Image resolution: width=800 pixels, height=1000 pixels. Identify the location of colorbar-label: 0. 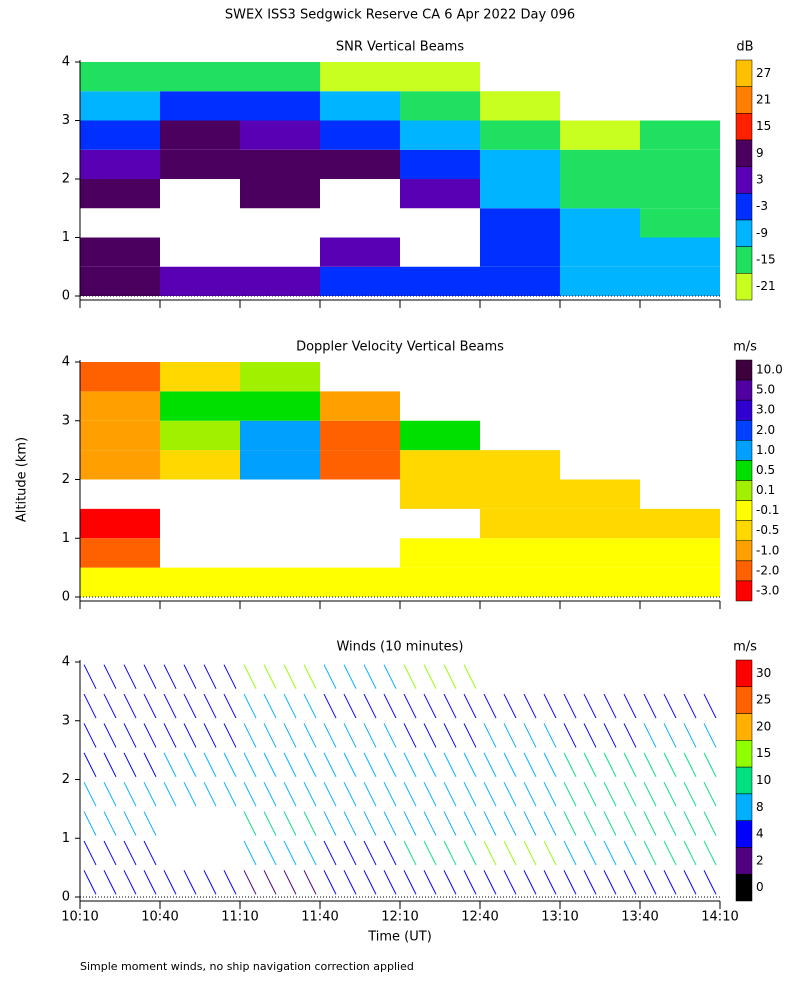
(760, 887).